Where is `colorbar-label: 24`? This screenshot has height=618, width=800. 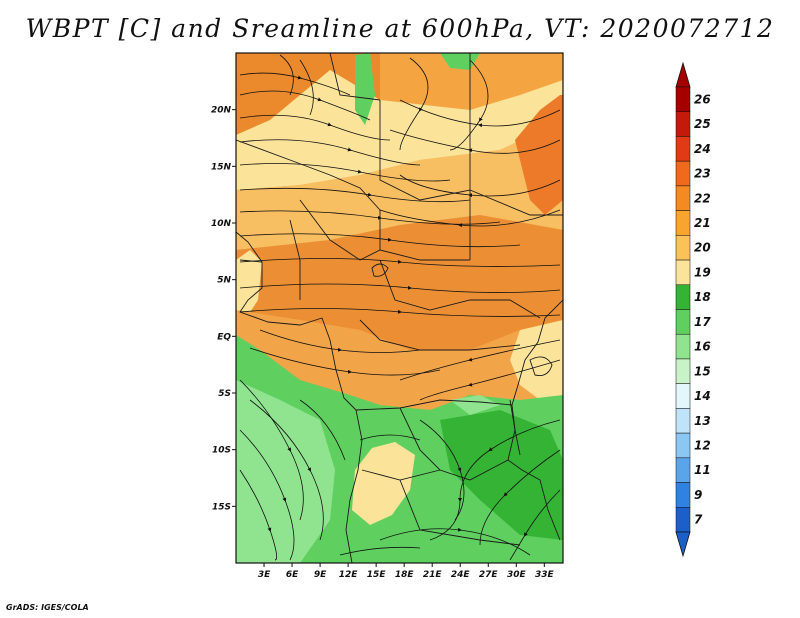
colorbar-label: 24 is located at coordinates (702, 149).